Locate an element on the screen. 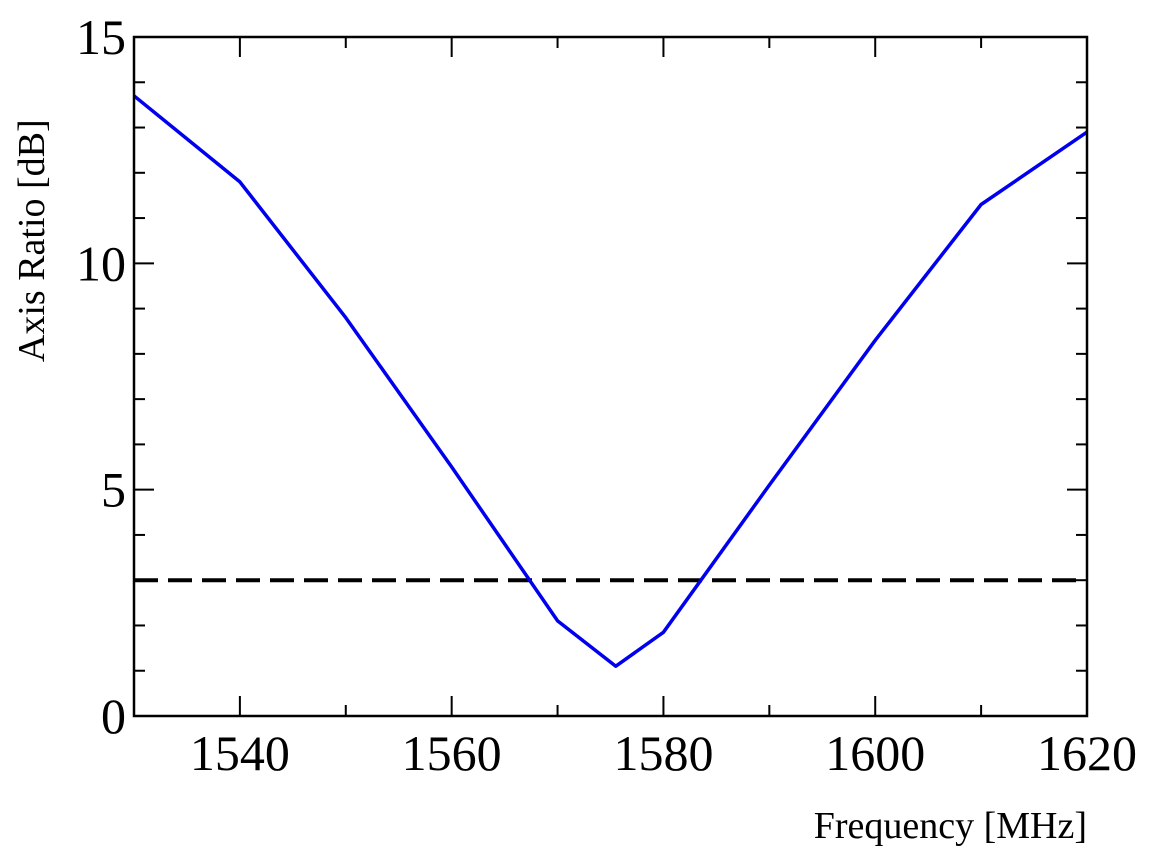  y-tick-label: 10 is located at coordinates (101, 263).